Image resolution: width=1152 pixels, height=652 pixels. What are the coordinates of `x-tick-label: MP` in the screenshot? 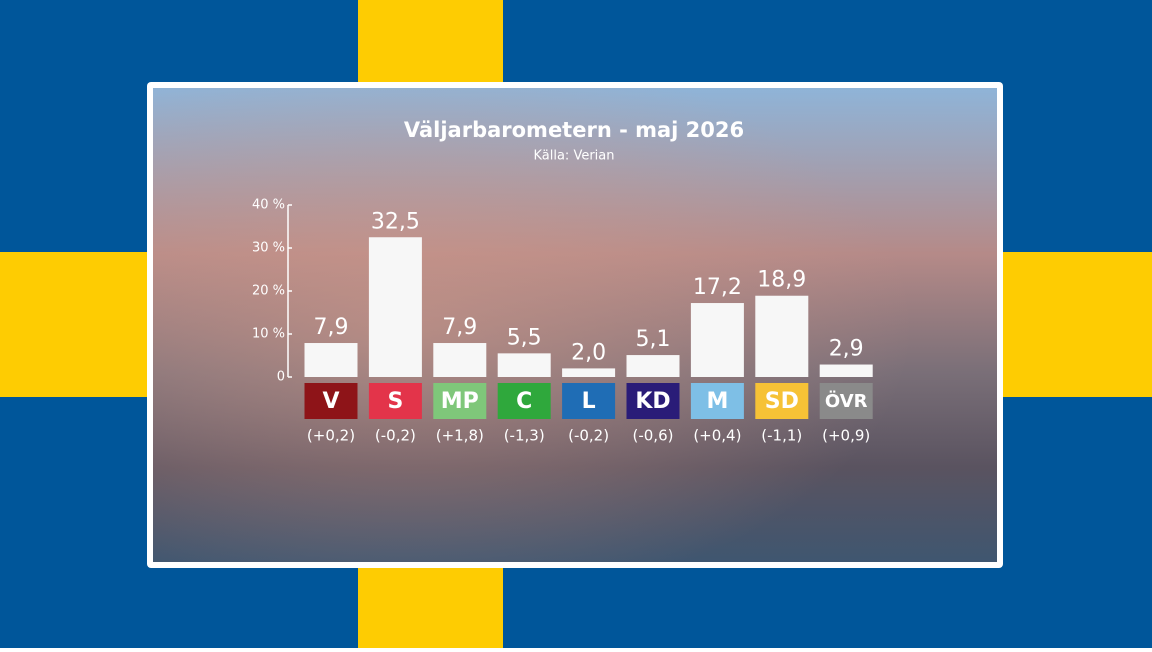 It's located at (460, 401).